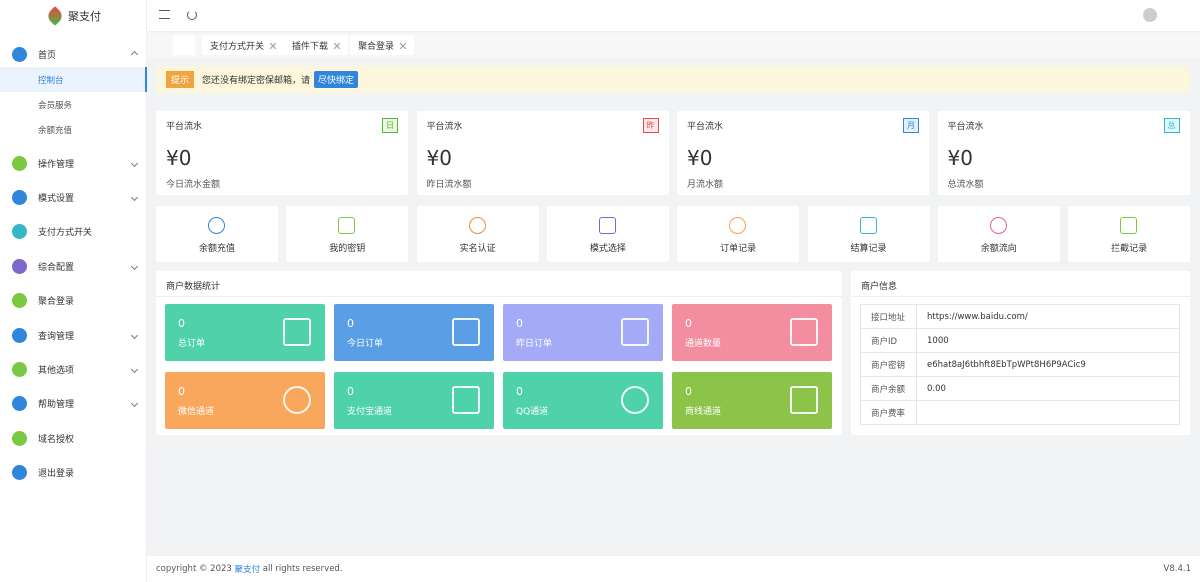 The image size is (1200, 582). I want to click on menu-item: 操作管理, so click(73, 163).